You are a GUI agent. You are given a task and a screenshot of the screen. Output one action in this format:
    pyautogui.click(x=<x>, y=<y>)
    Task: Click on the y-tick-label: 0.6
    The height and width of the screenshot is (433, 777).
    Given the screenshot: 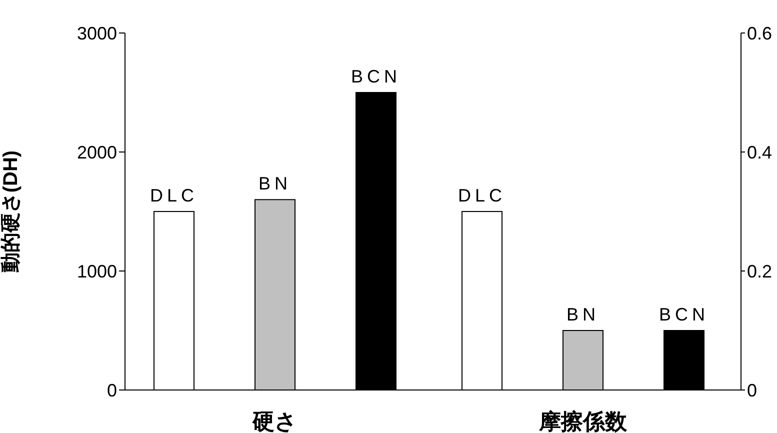 What is the action you would take?
    pyautogui.click(x=759, y=33)
    